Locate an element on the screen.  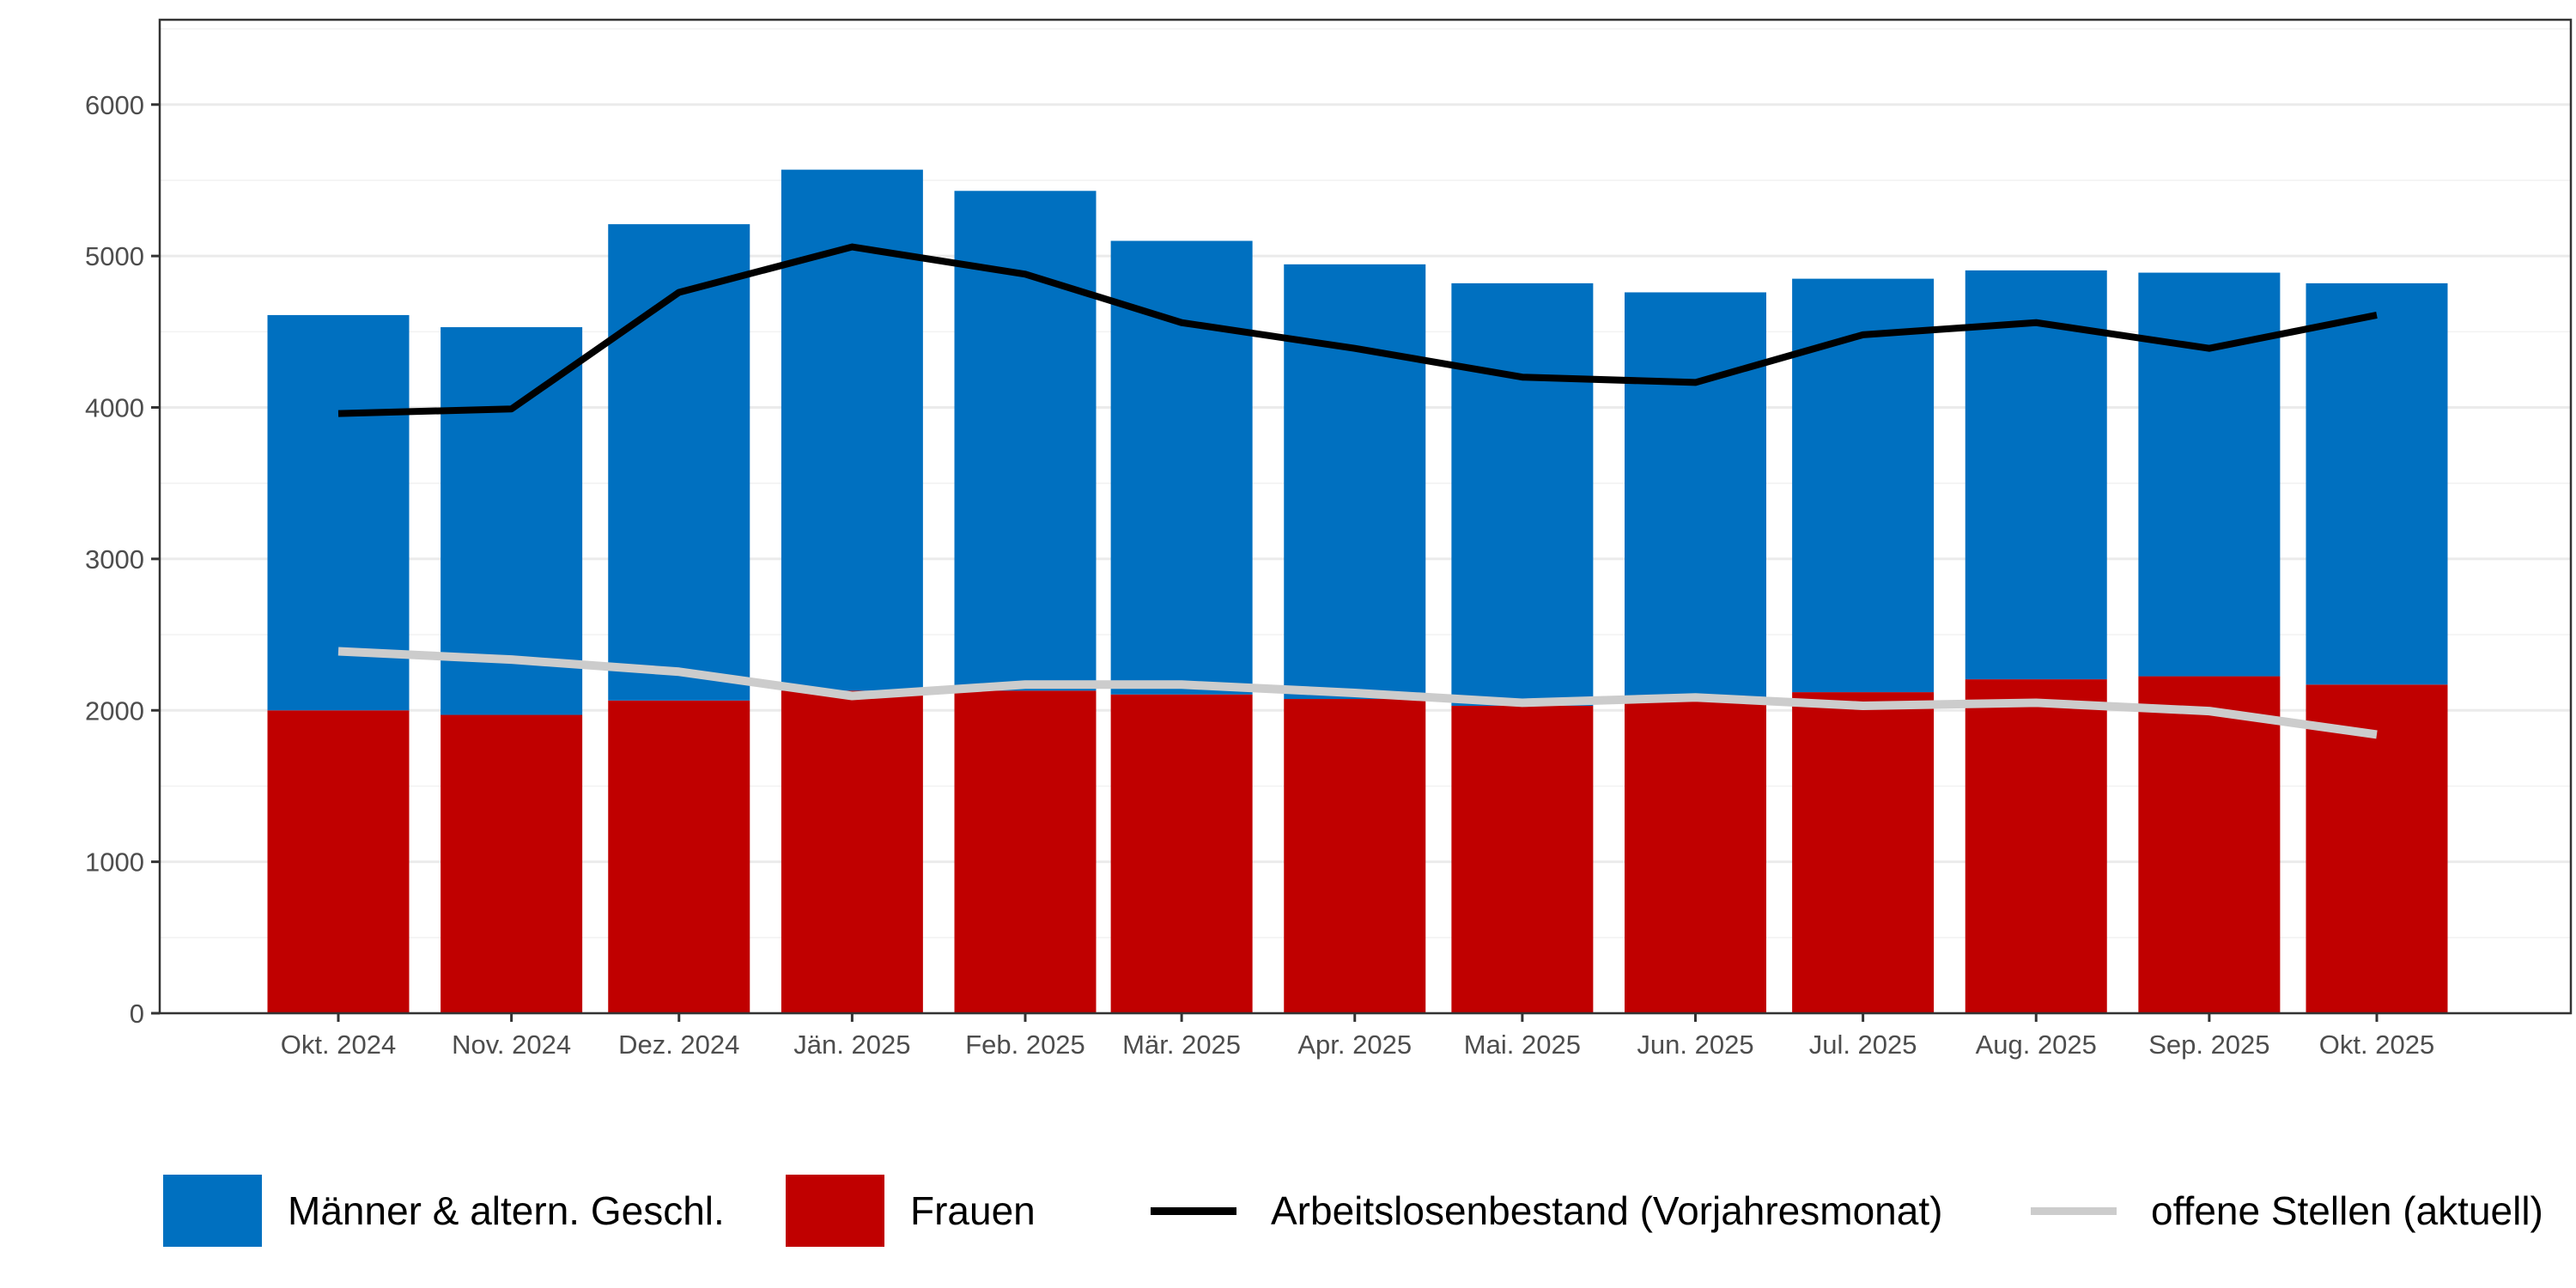
x-tick-label: Dez. 2024 is located at coordinates (678, 1045).